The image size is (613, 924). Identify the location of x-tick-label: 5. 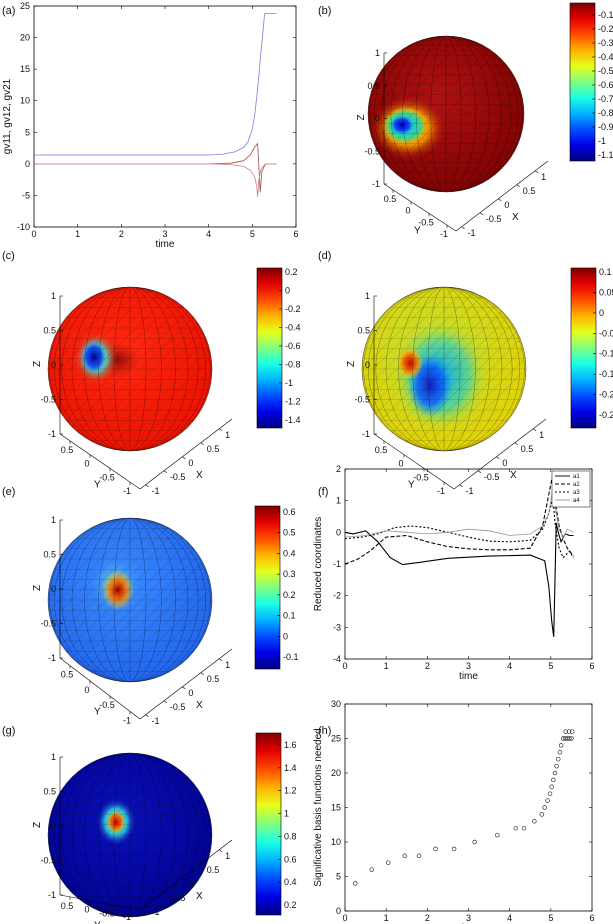
(550, 918).